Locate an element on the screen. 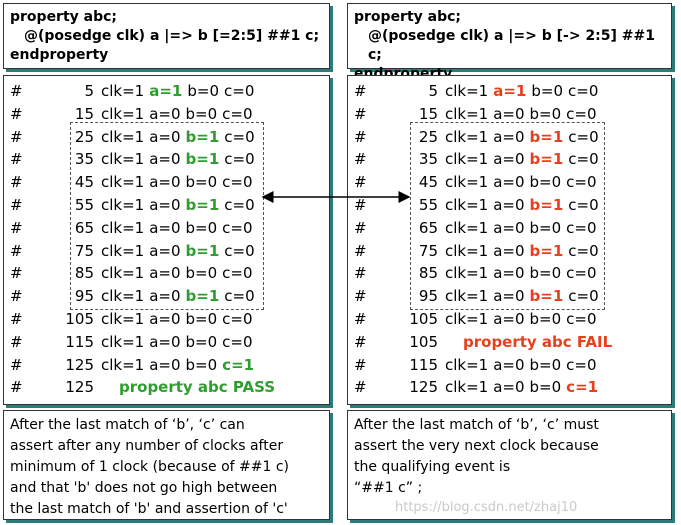 This screenshot has height=525, width=681. time: 125 is located at coordinates (423, 387).